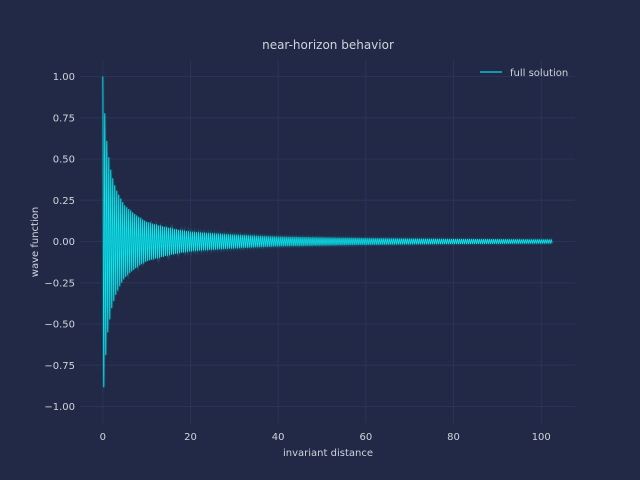 This screenshot has width=640, height=480. I want to click on x-tick-label: 20, so click(190, 437).